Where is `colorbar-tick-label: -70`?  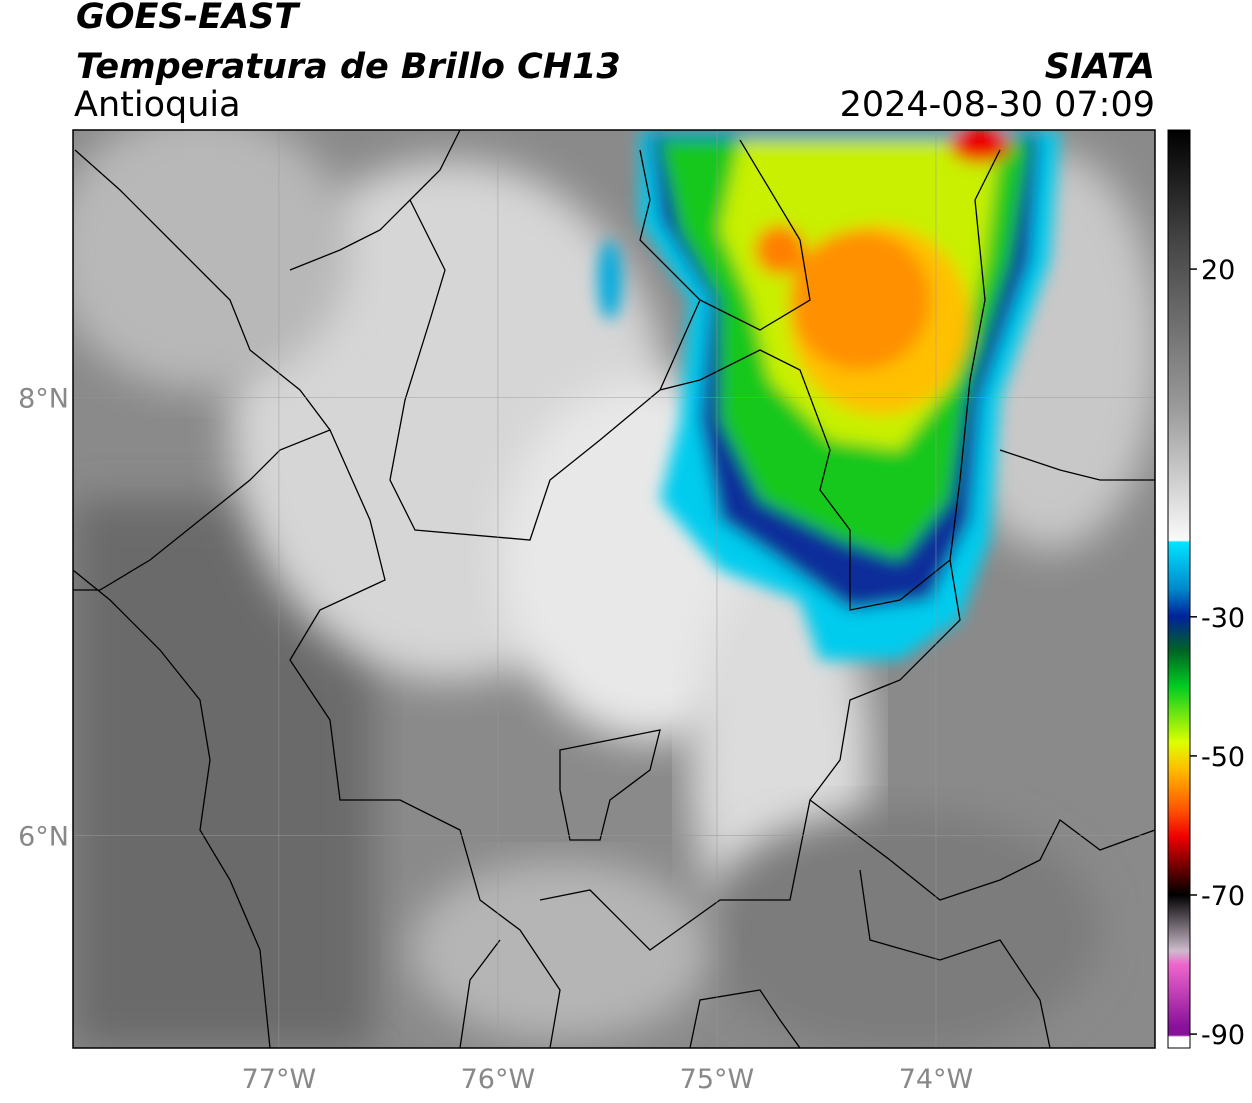 colorbar-tick-label: -70 is located at coordinates (1223, 896).